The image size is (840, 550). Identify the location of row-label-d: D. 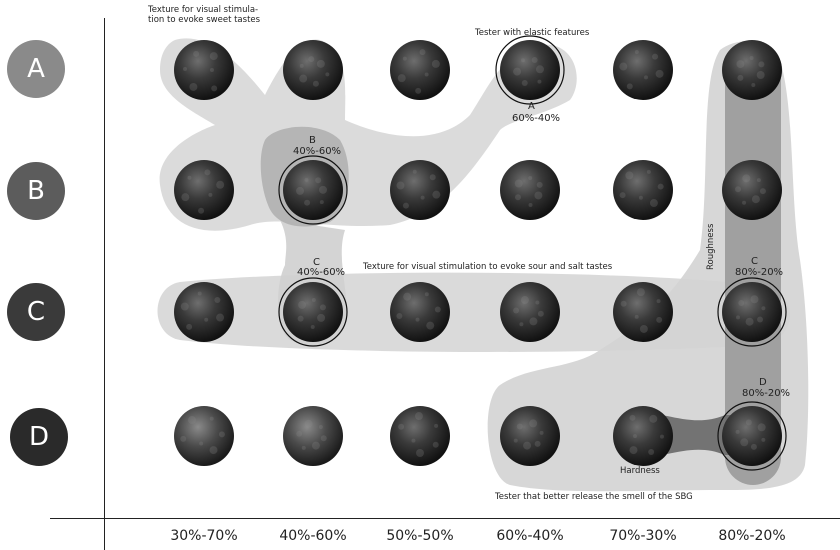
(39, 437).